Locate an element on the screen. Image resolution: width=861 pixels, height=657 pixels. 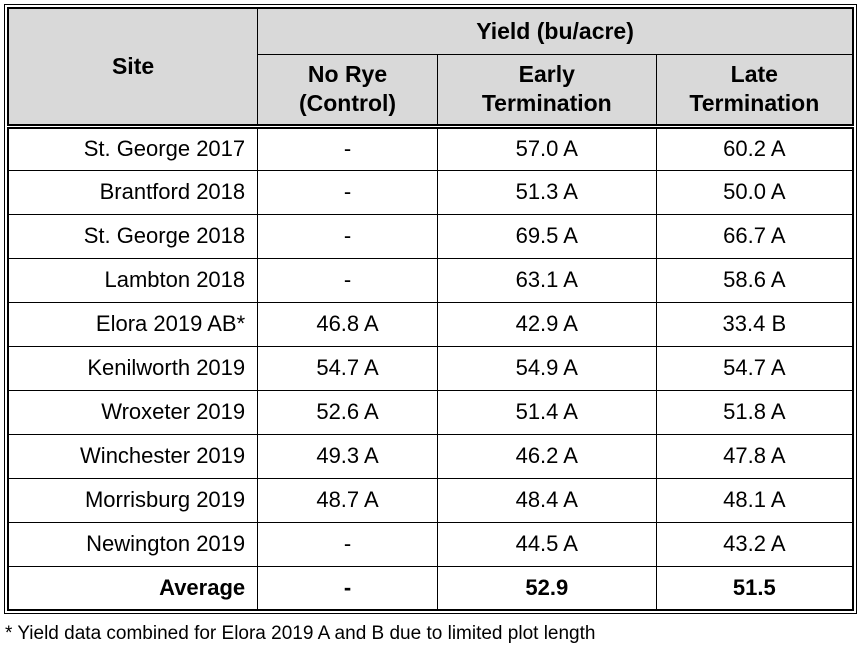
value-cell: 60.2 A is located at coordinates (754, 148).